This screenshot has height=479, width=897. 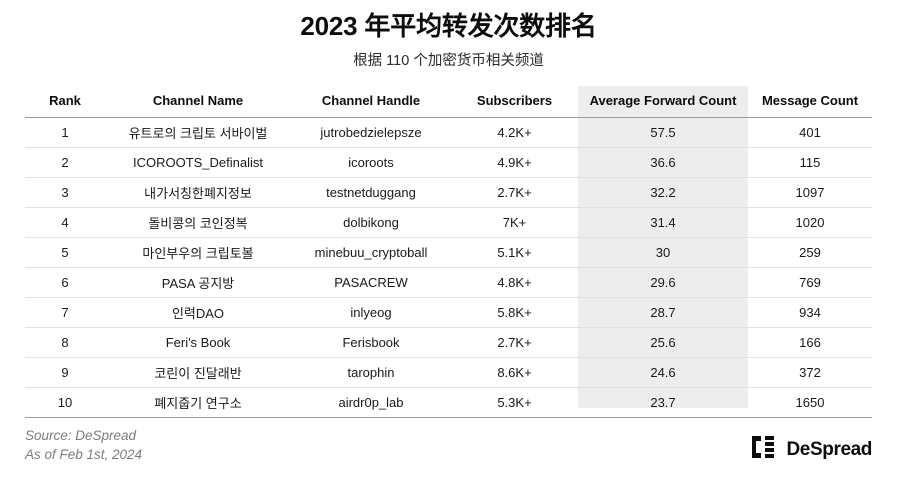 What do you see at coordinates (65, 342) in the screenshot?
I see `table-cell-rank: 8` at bounding box center [65, 342].